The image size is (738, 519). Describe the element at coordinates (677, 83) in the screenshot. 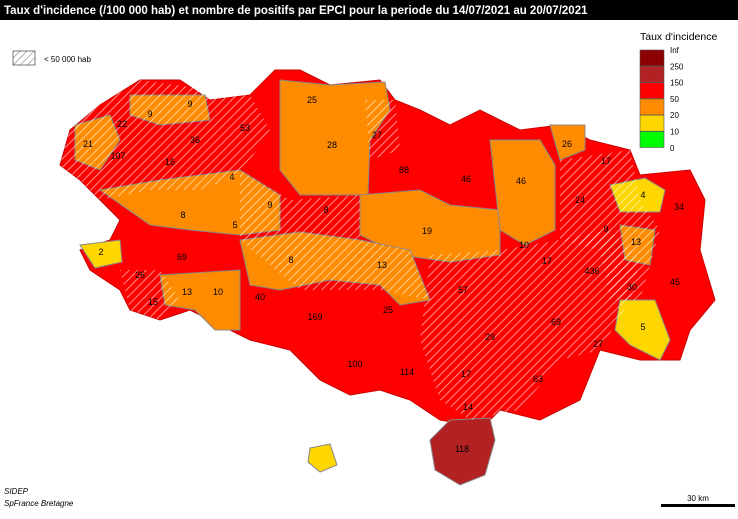

I see `legend-label: 150` at that location.